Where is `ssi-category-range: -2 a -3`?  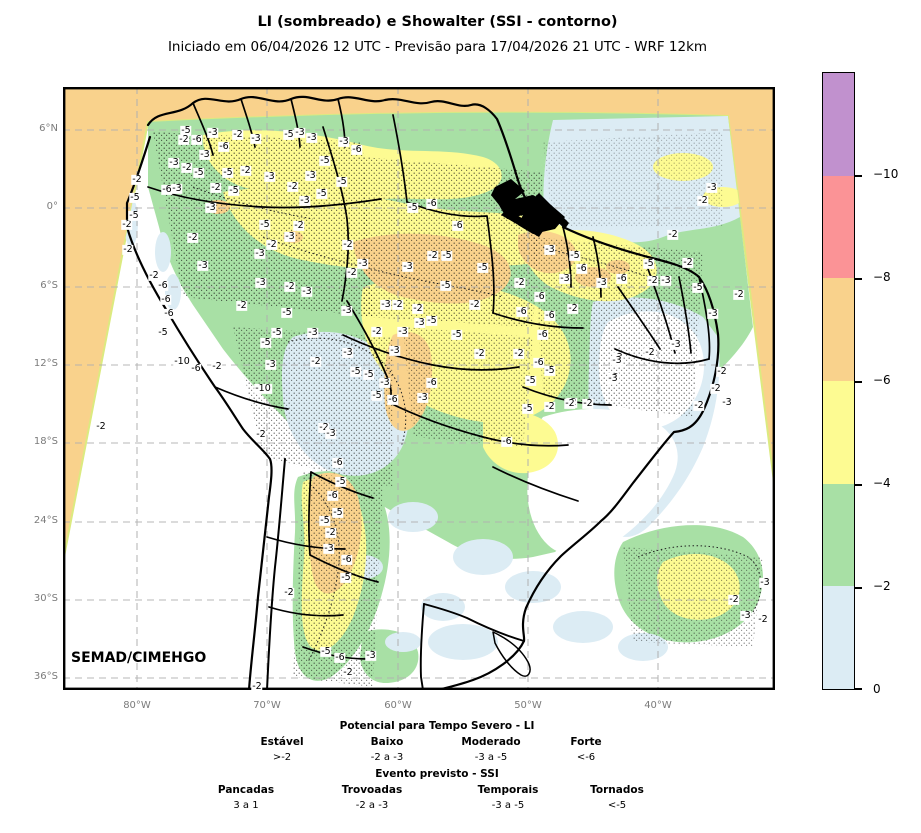 ssi-category-range: -2 a -3 is located at coordinates (372, 805).